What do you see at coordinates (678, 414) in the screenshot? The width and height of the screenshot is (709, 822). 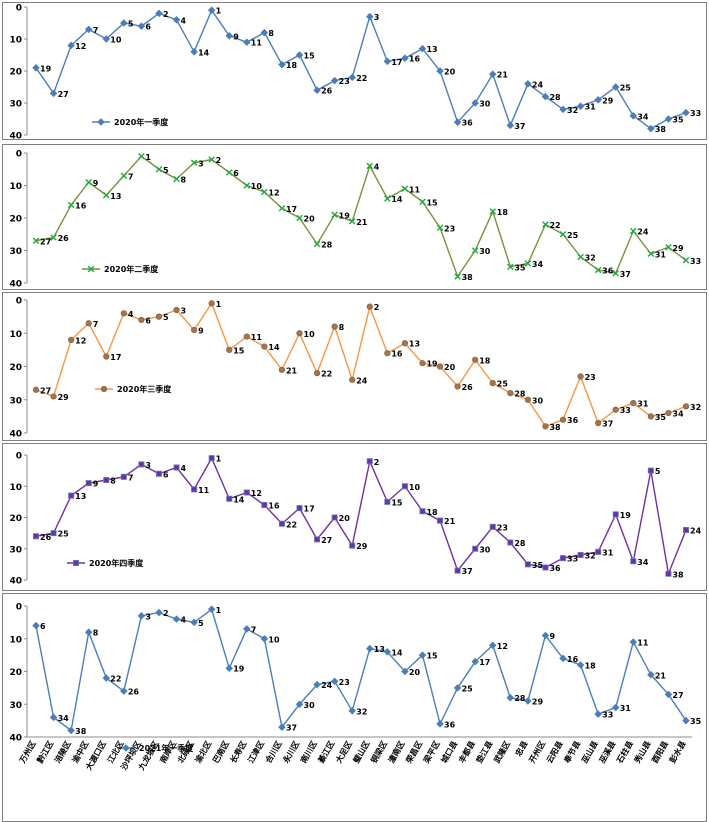 I see `data-label: 34` at bounding box center [678, 414].